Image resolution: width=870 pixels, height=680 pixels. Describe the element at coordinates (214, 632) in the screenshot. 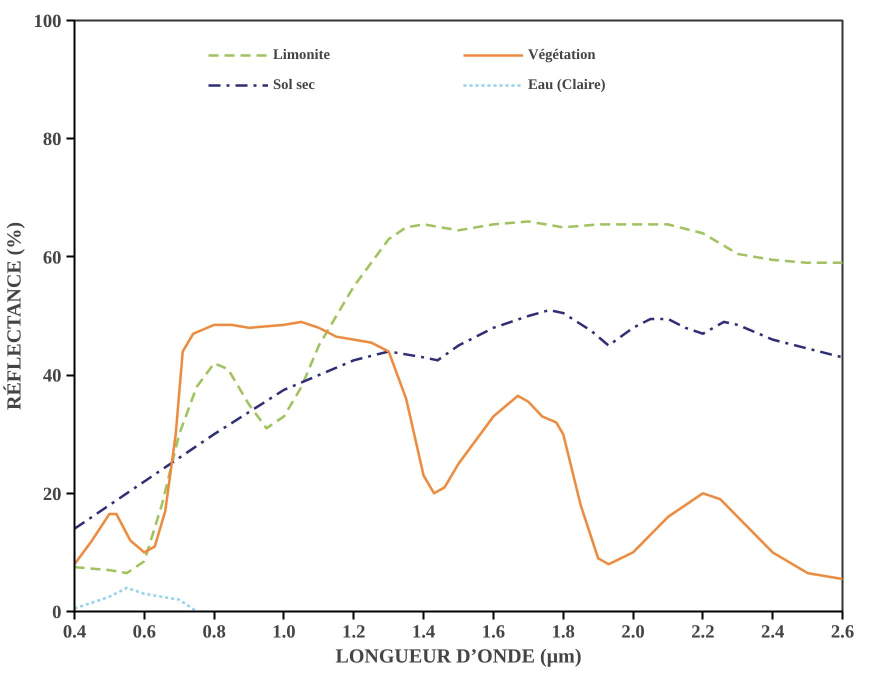

I see `x-tick-label: 0.8` at that location.